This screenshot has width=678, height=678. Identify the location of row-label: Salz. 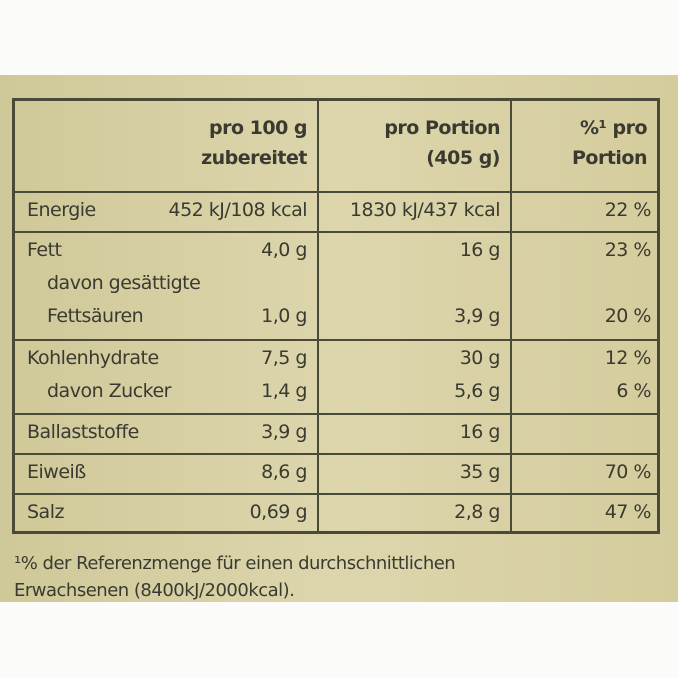
(45, 512).